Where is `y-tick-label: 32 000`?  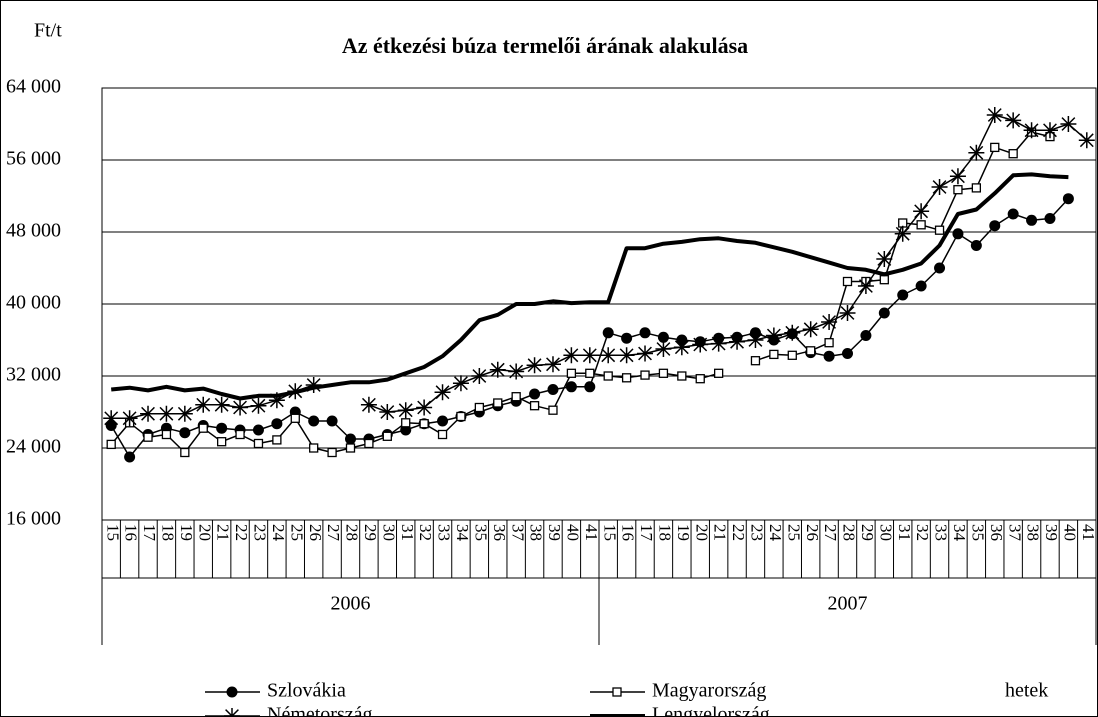 y-tick-label: 32 000 is located at coordinates (33, 375).